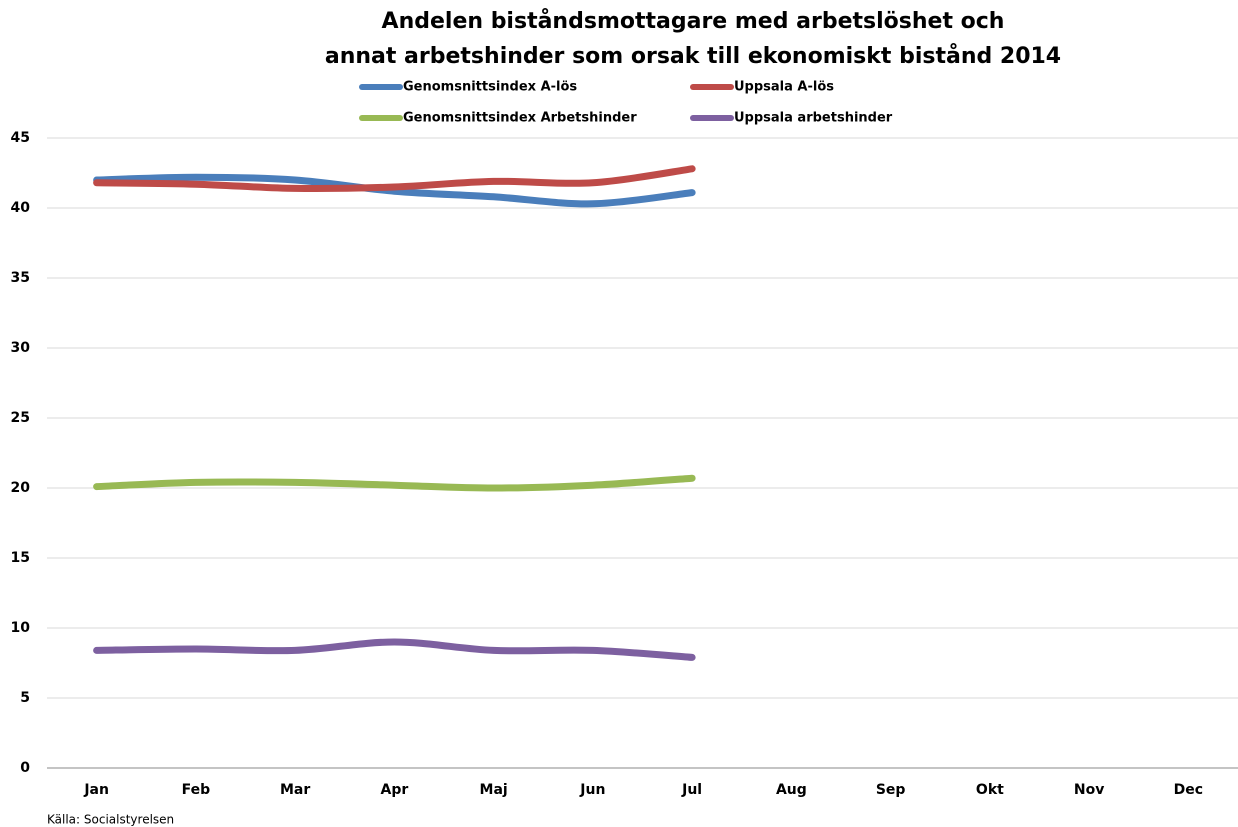 This screenshot has height=827, width=1238. What do you see at coordinates (494, 790) in the screenshot?
I see `x-tick-label: Maj` at bounding box center [494, 790].